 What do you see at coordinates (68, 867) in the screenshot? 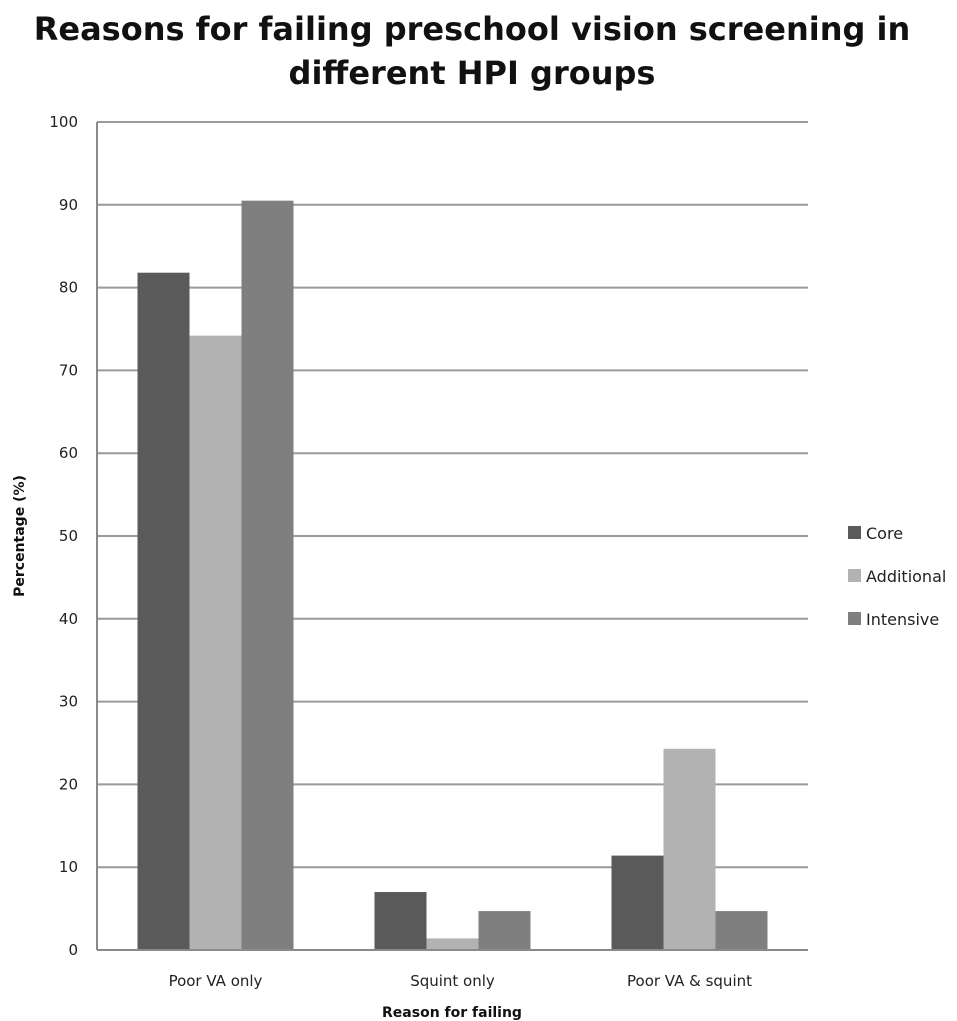
I see `y-tick-label: 10` at bounding box center [68, 867].